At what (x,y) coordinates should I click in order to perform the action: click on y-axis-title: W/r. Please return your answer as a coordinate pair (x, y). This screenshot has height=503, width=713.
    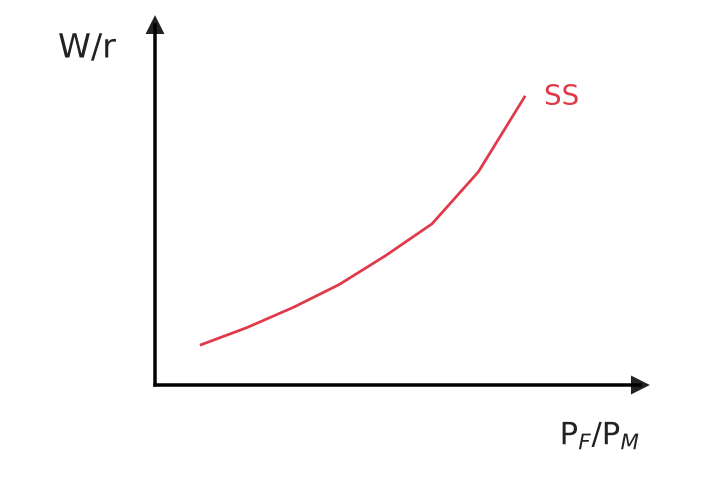
    Looking at the image, I should click on (87, 47).